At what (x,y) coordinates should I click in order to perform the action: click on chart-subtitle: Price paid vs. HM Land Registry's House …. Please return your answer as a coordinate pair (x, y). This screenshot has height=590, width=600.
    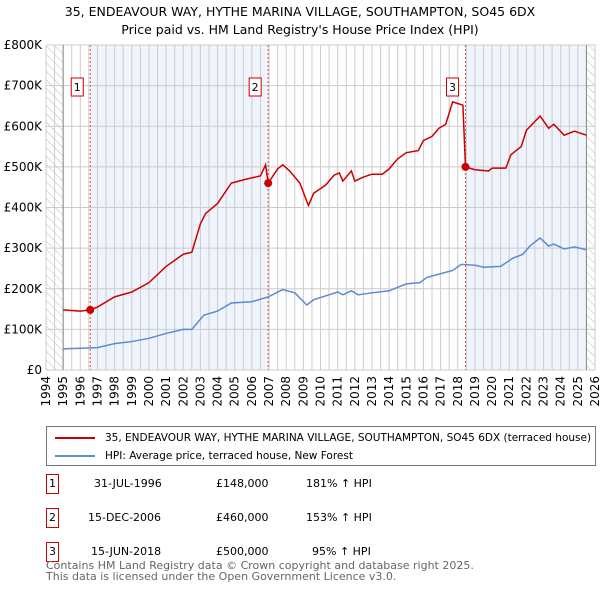
    Looking at the image, I should click on (300, 29).